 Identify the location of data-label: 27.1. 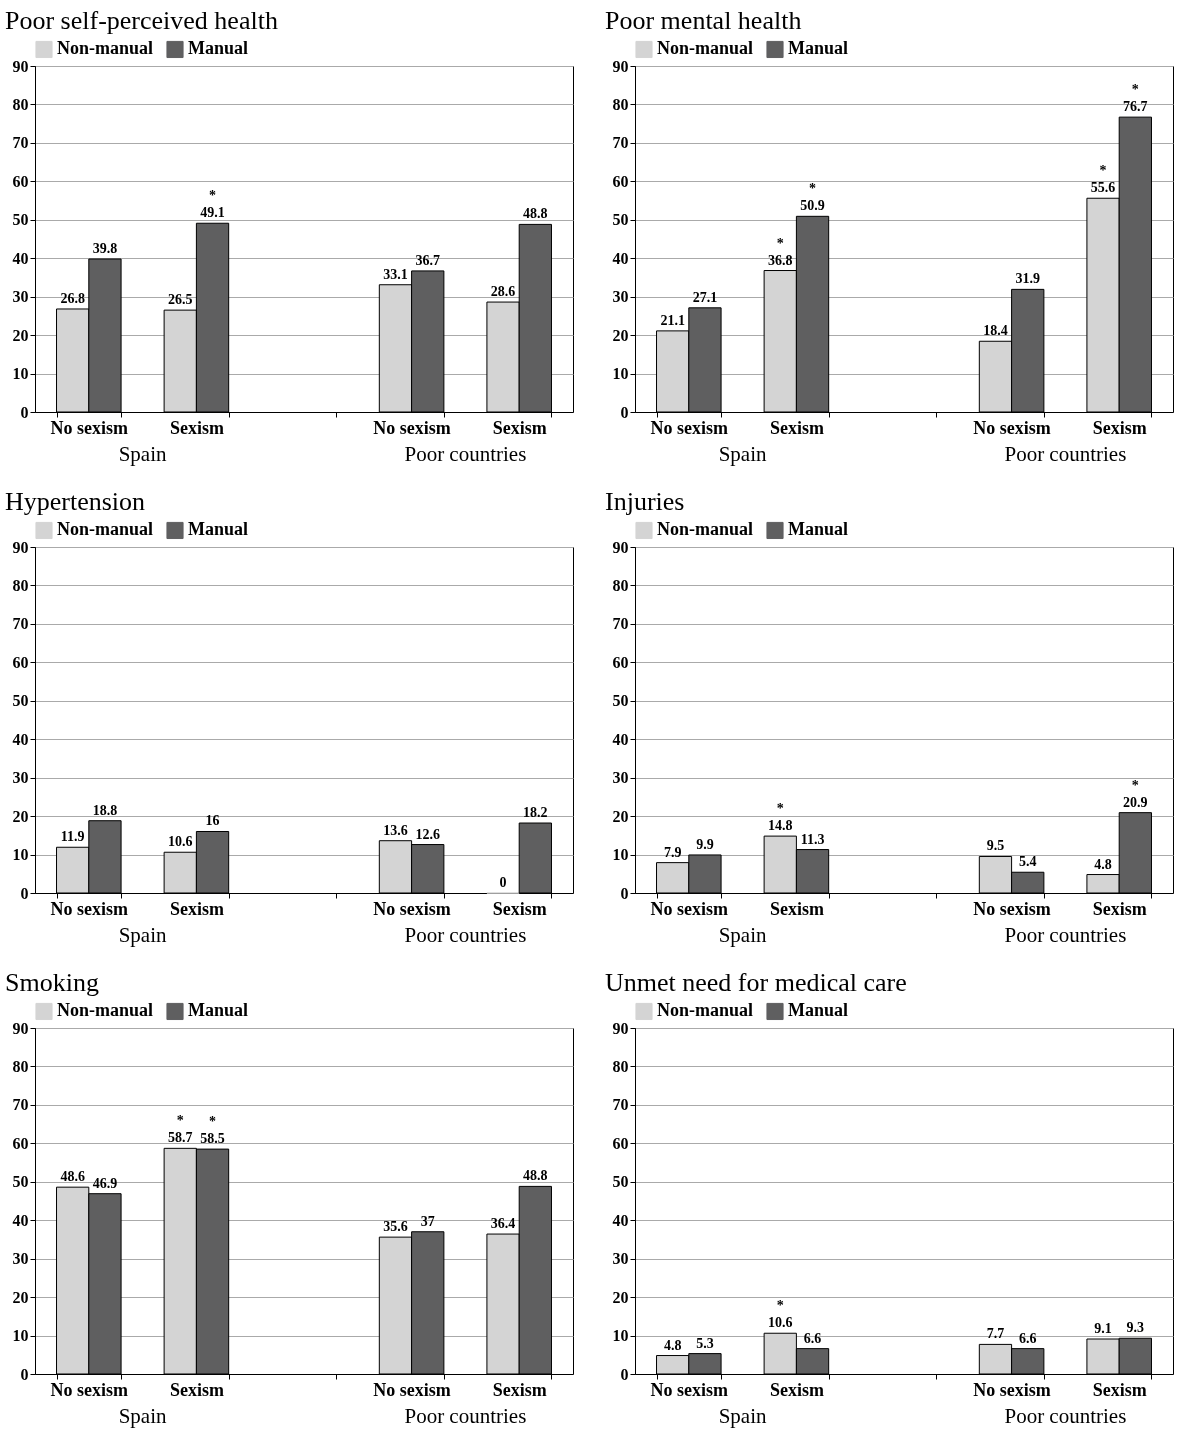
(705, 297).